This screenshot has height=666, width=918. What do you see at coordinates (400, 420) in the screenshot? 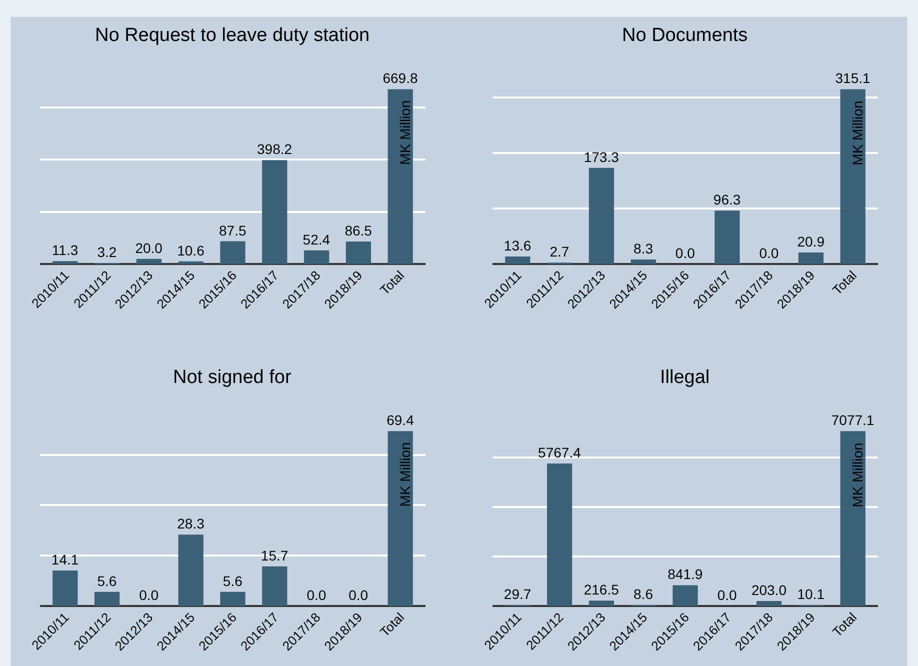
I see `data-label: 69.4` at bounding box center [400, 420].